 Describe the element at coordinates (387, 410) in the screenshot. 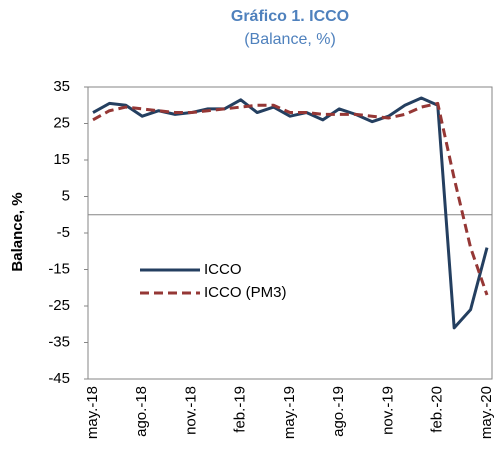

I see `x-tick-label: nov.-19` at that location.